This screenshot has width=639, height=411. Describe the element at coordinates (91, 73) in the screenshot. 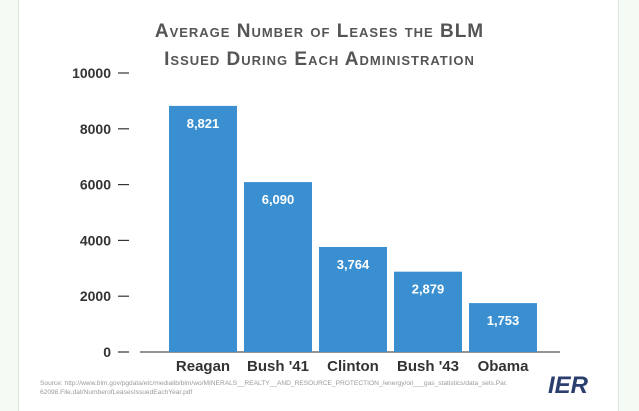

I see `y-tick-label: 10000` at that location.